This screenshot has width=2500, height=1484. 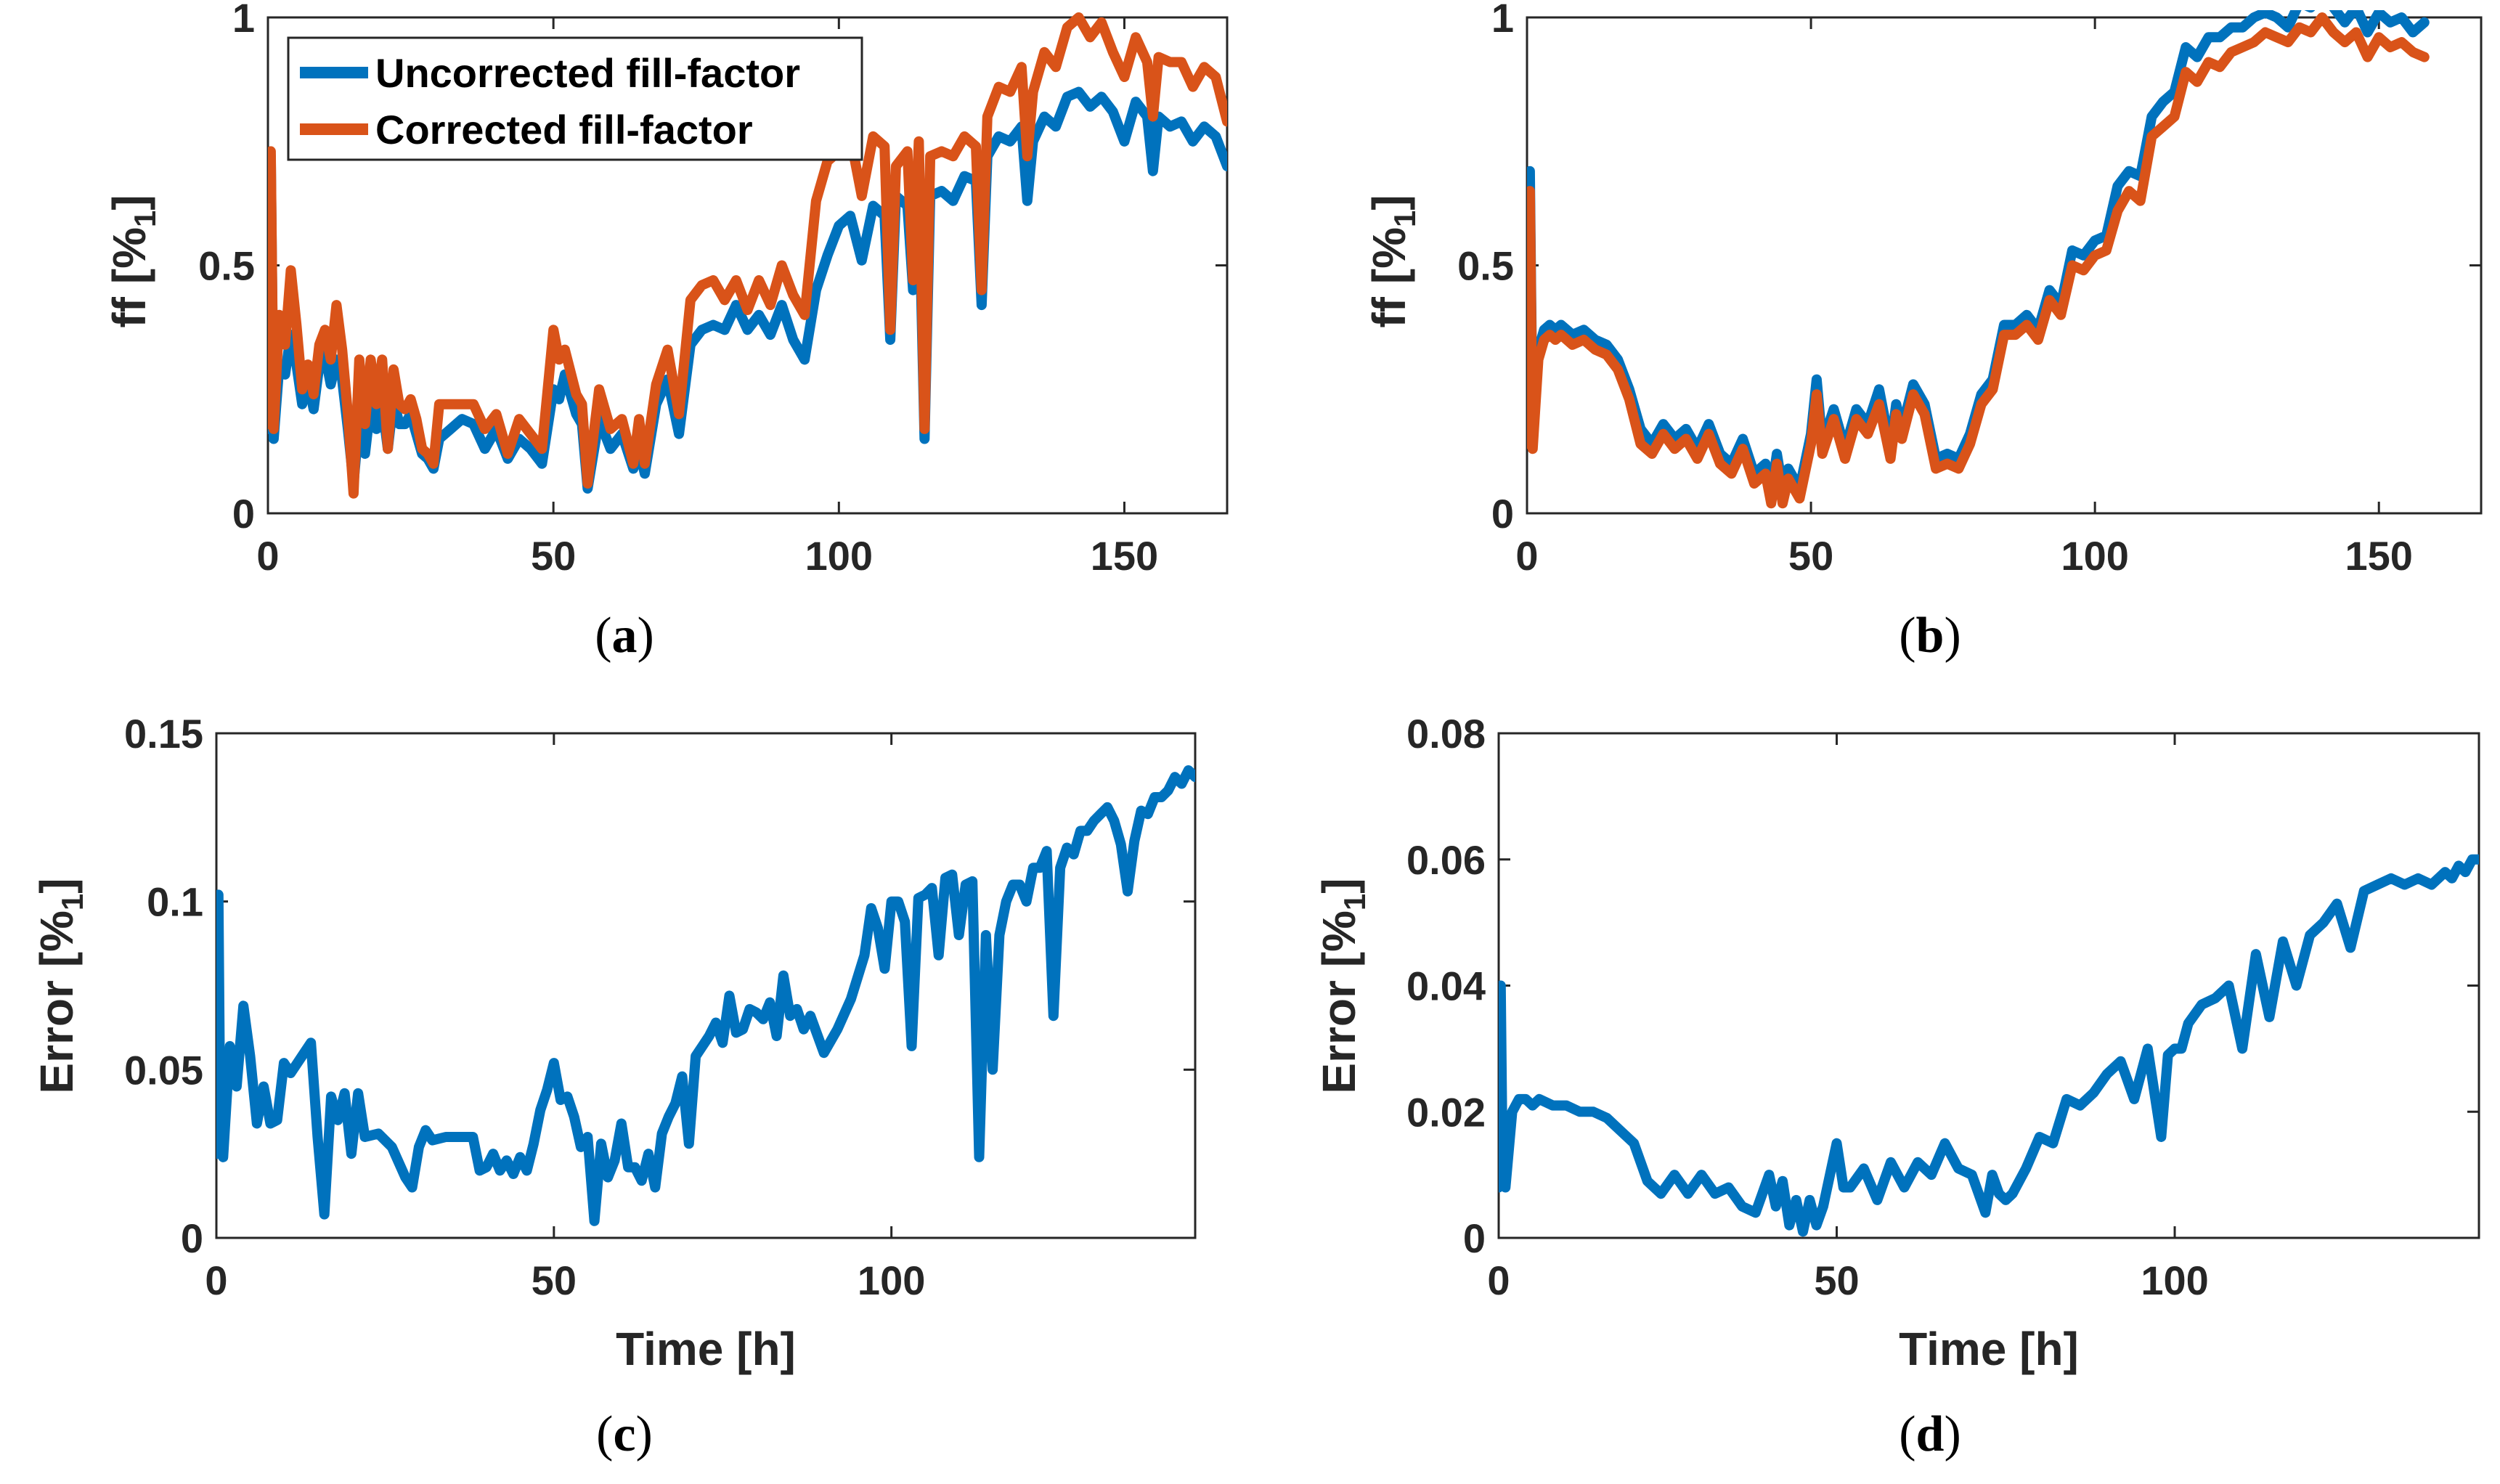 What do you see at coordinates (1446, 1112) in the screenshot?
I see `y-tick-label: 0.02` at bounding box center [1446, 1112].